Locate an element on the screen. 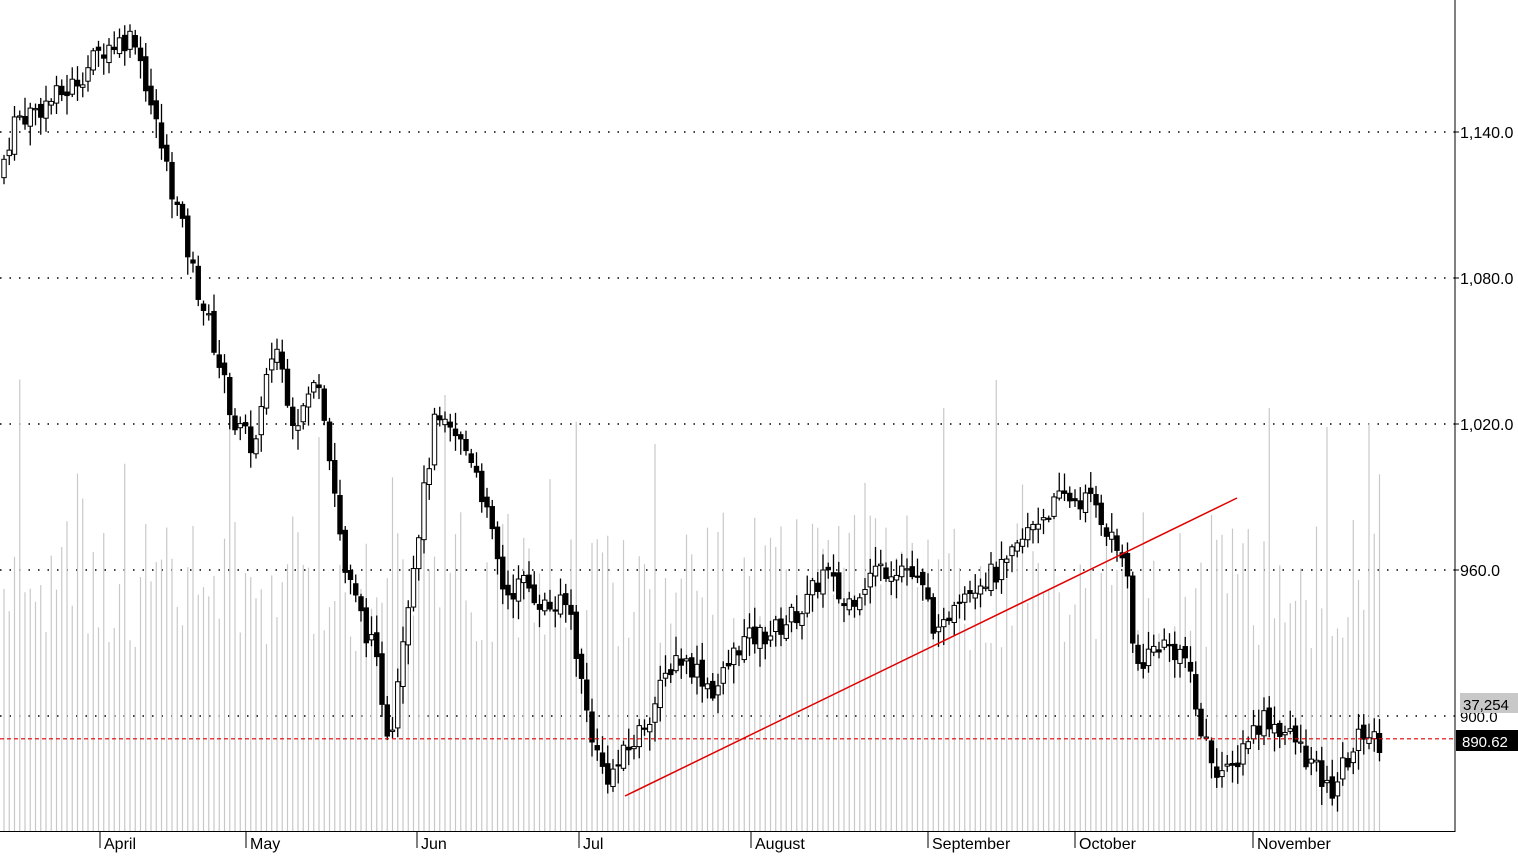 This screenshot has height=858, width=1518. tag-layer: 37,254 890.62 is located at coordinates (1487, 722).